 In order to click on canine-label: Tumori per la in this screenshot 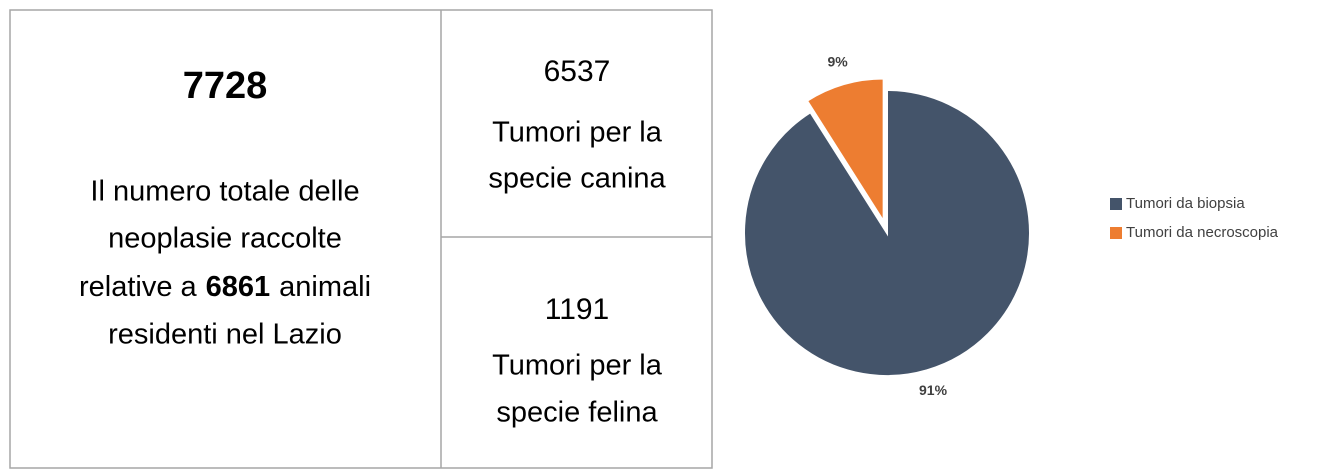, I will do `click(577, 133)`.